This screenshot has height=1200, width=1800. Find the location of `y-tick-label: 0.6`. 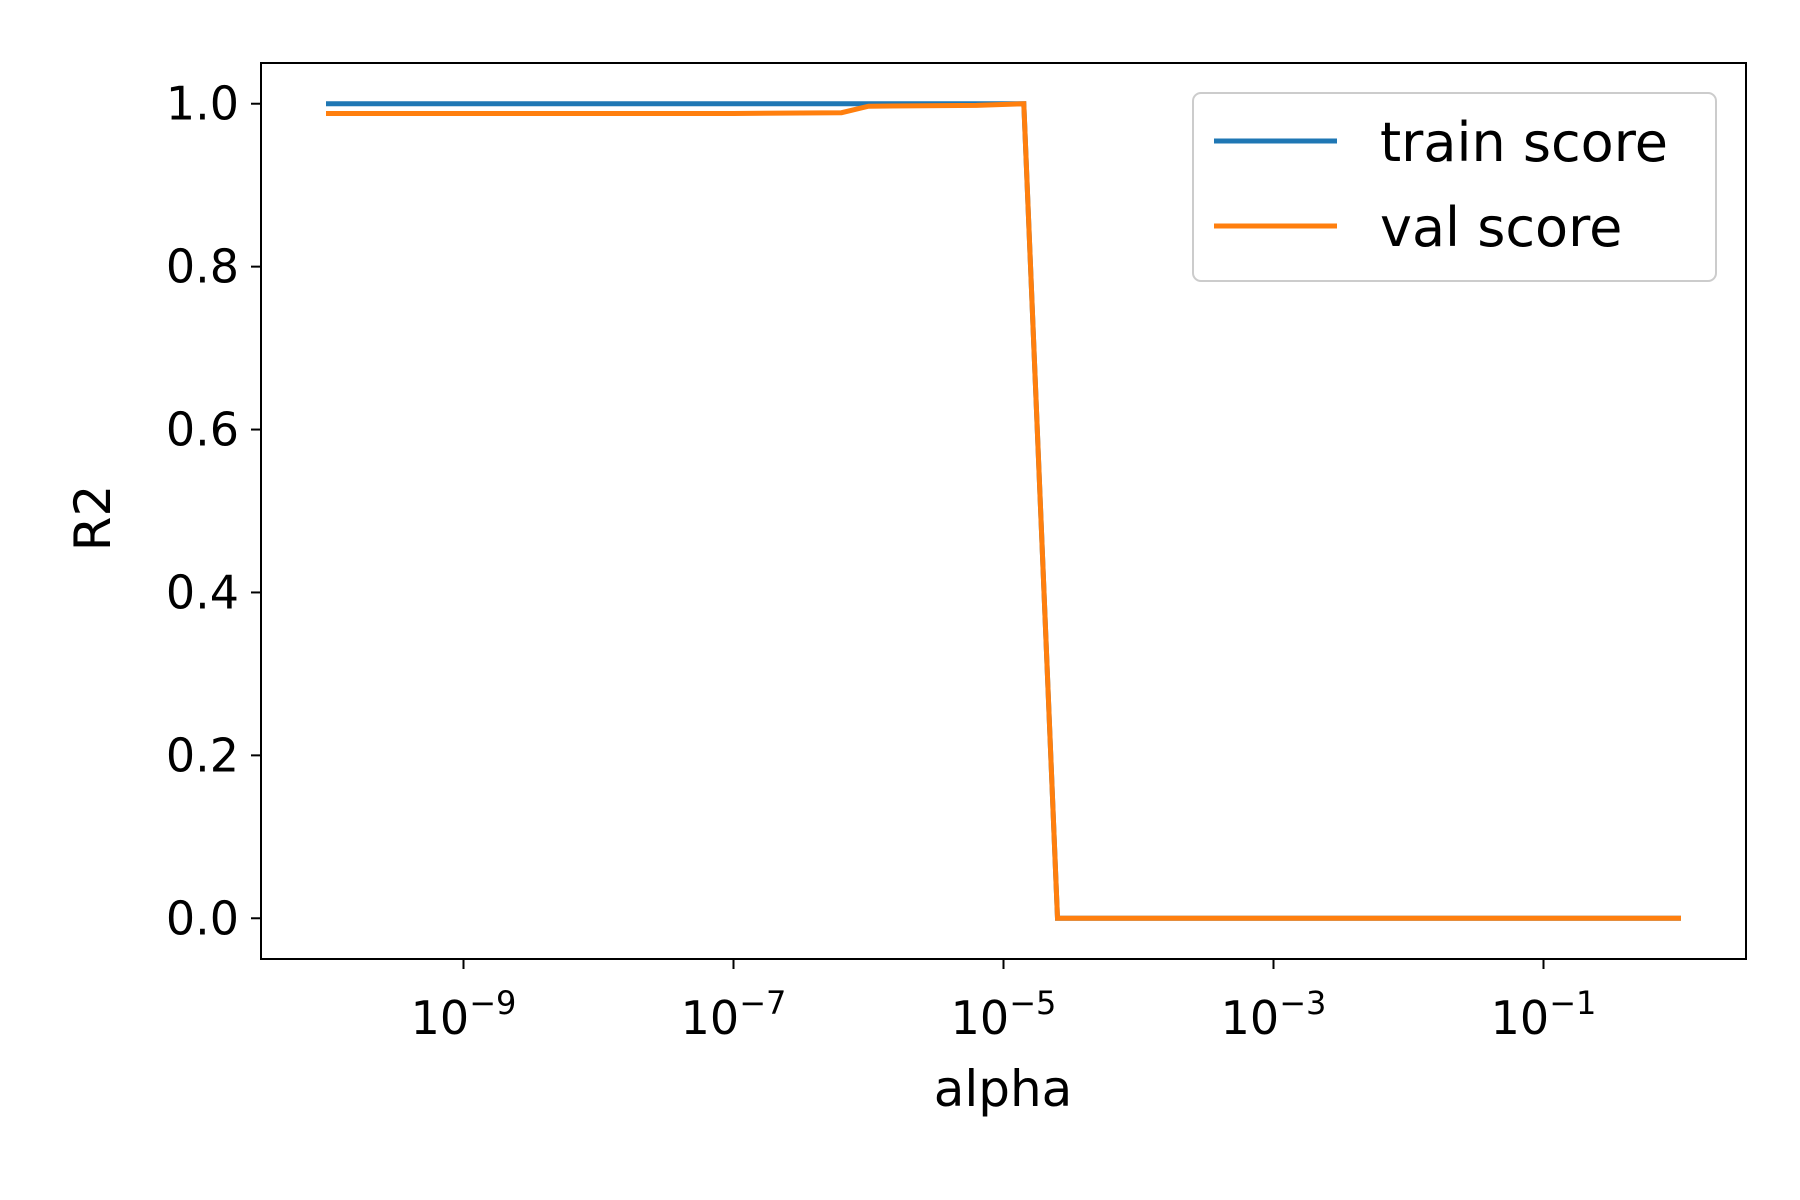

y-tick-label: 0.6 is located at coordinates (202, 430).